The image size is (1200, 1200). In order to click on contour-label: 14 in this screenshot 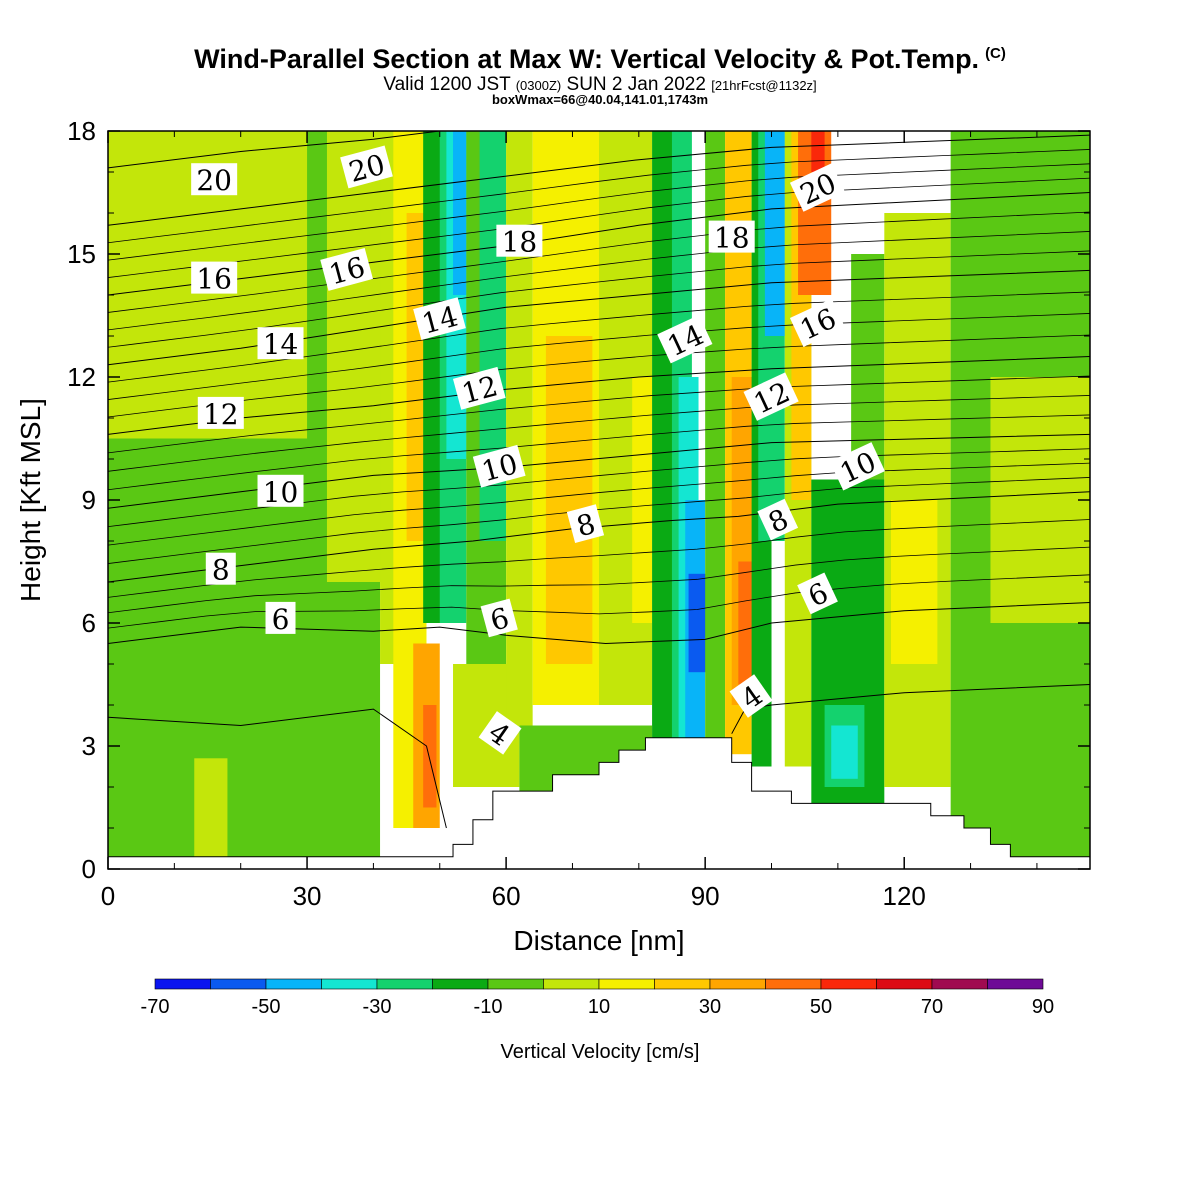, I will do `click(280, 344)`.